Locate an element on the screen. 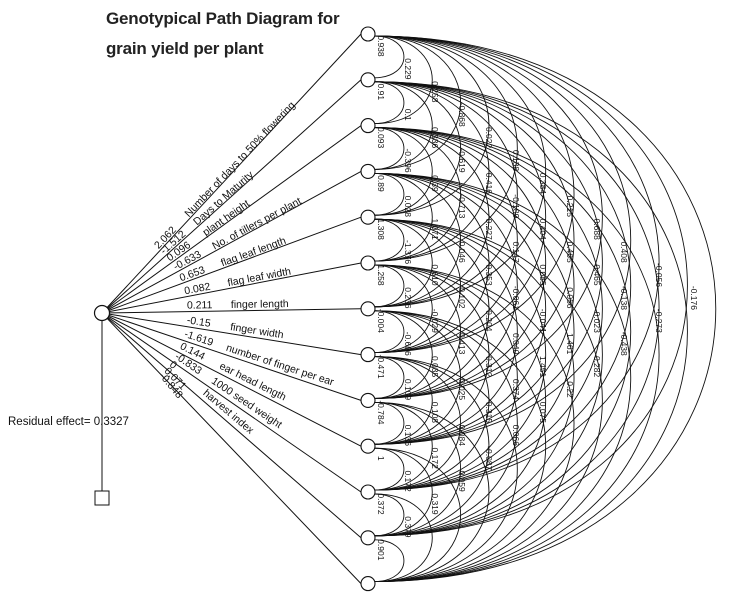  correlation-value: 0.138 is located at coordinates (516, 161).